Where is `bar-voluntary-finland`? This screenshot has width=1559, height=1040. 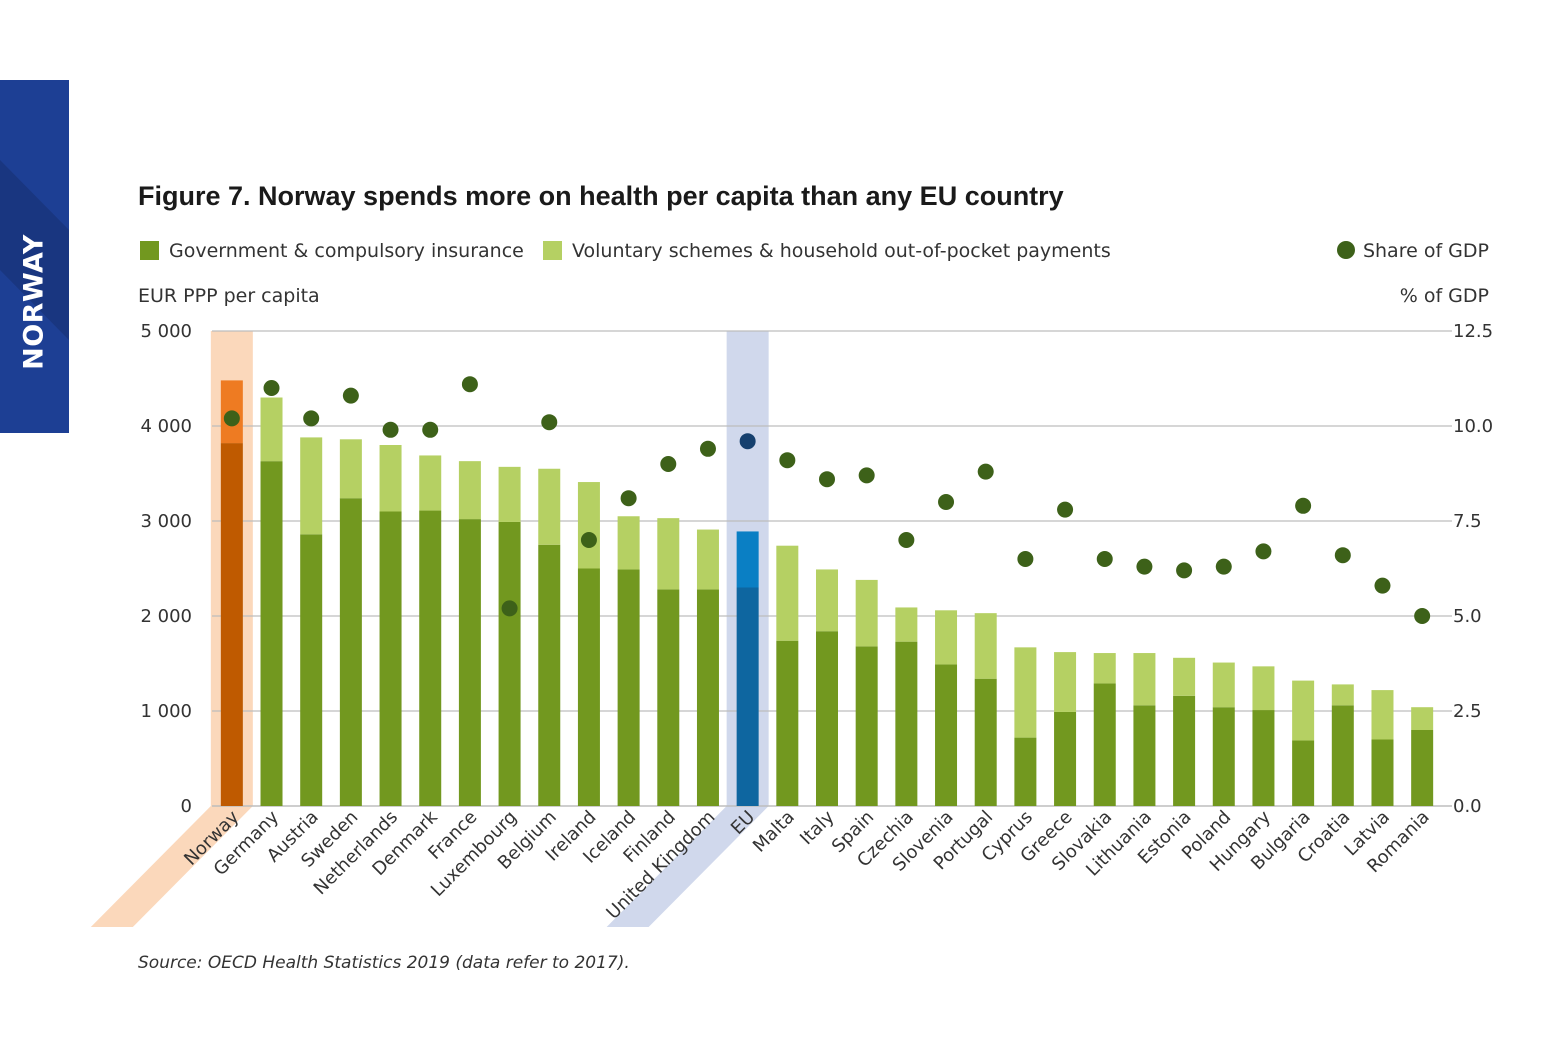 bar-voluntary-finland is located at coordinates (668, 554).